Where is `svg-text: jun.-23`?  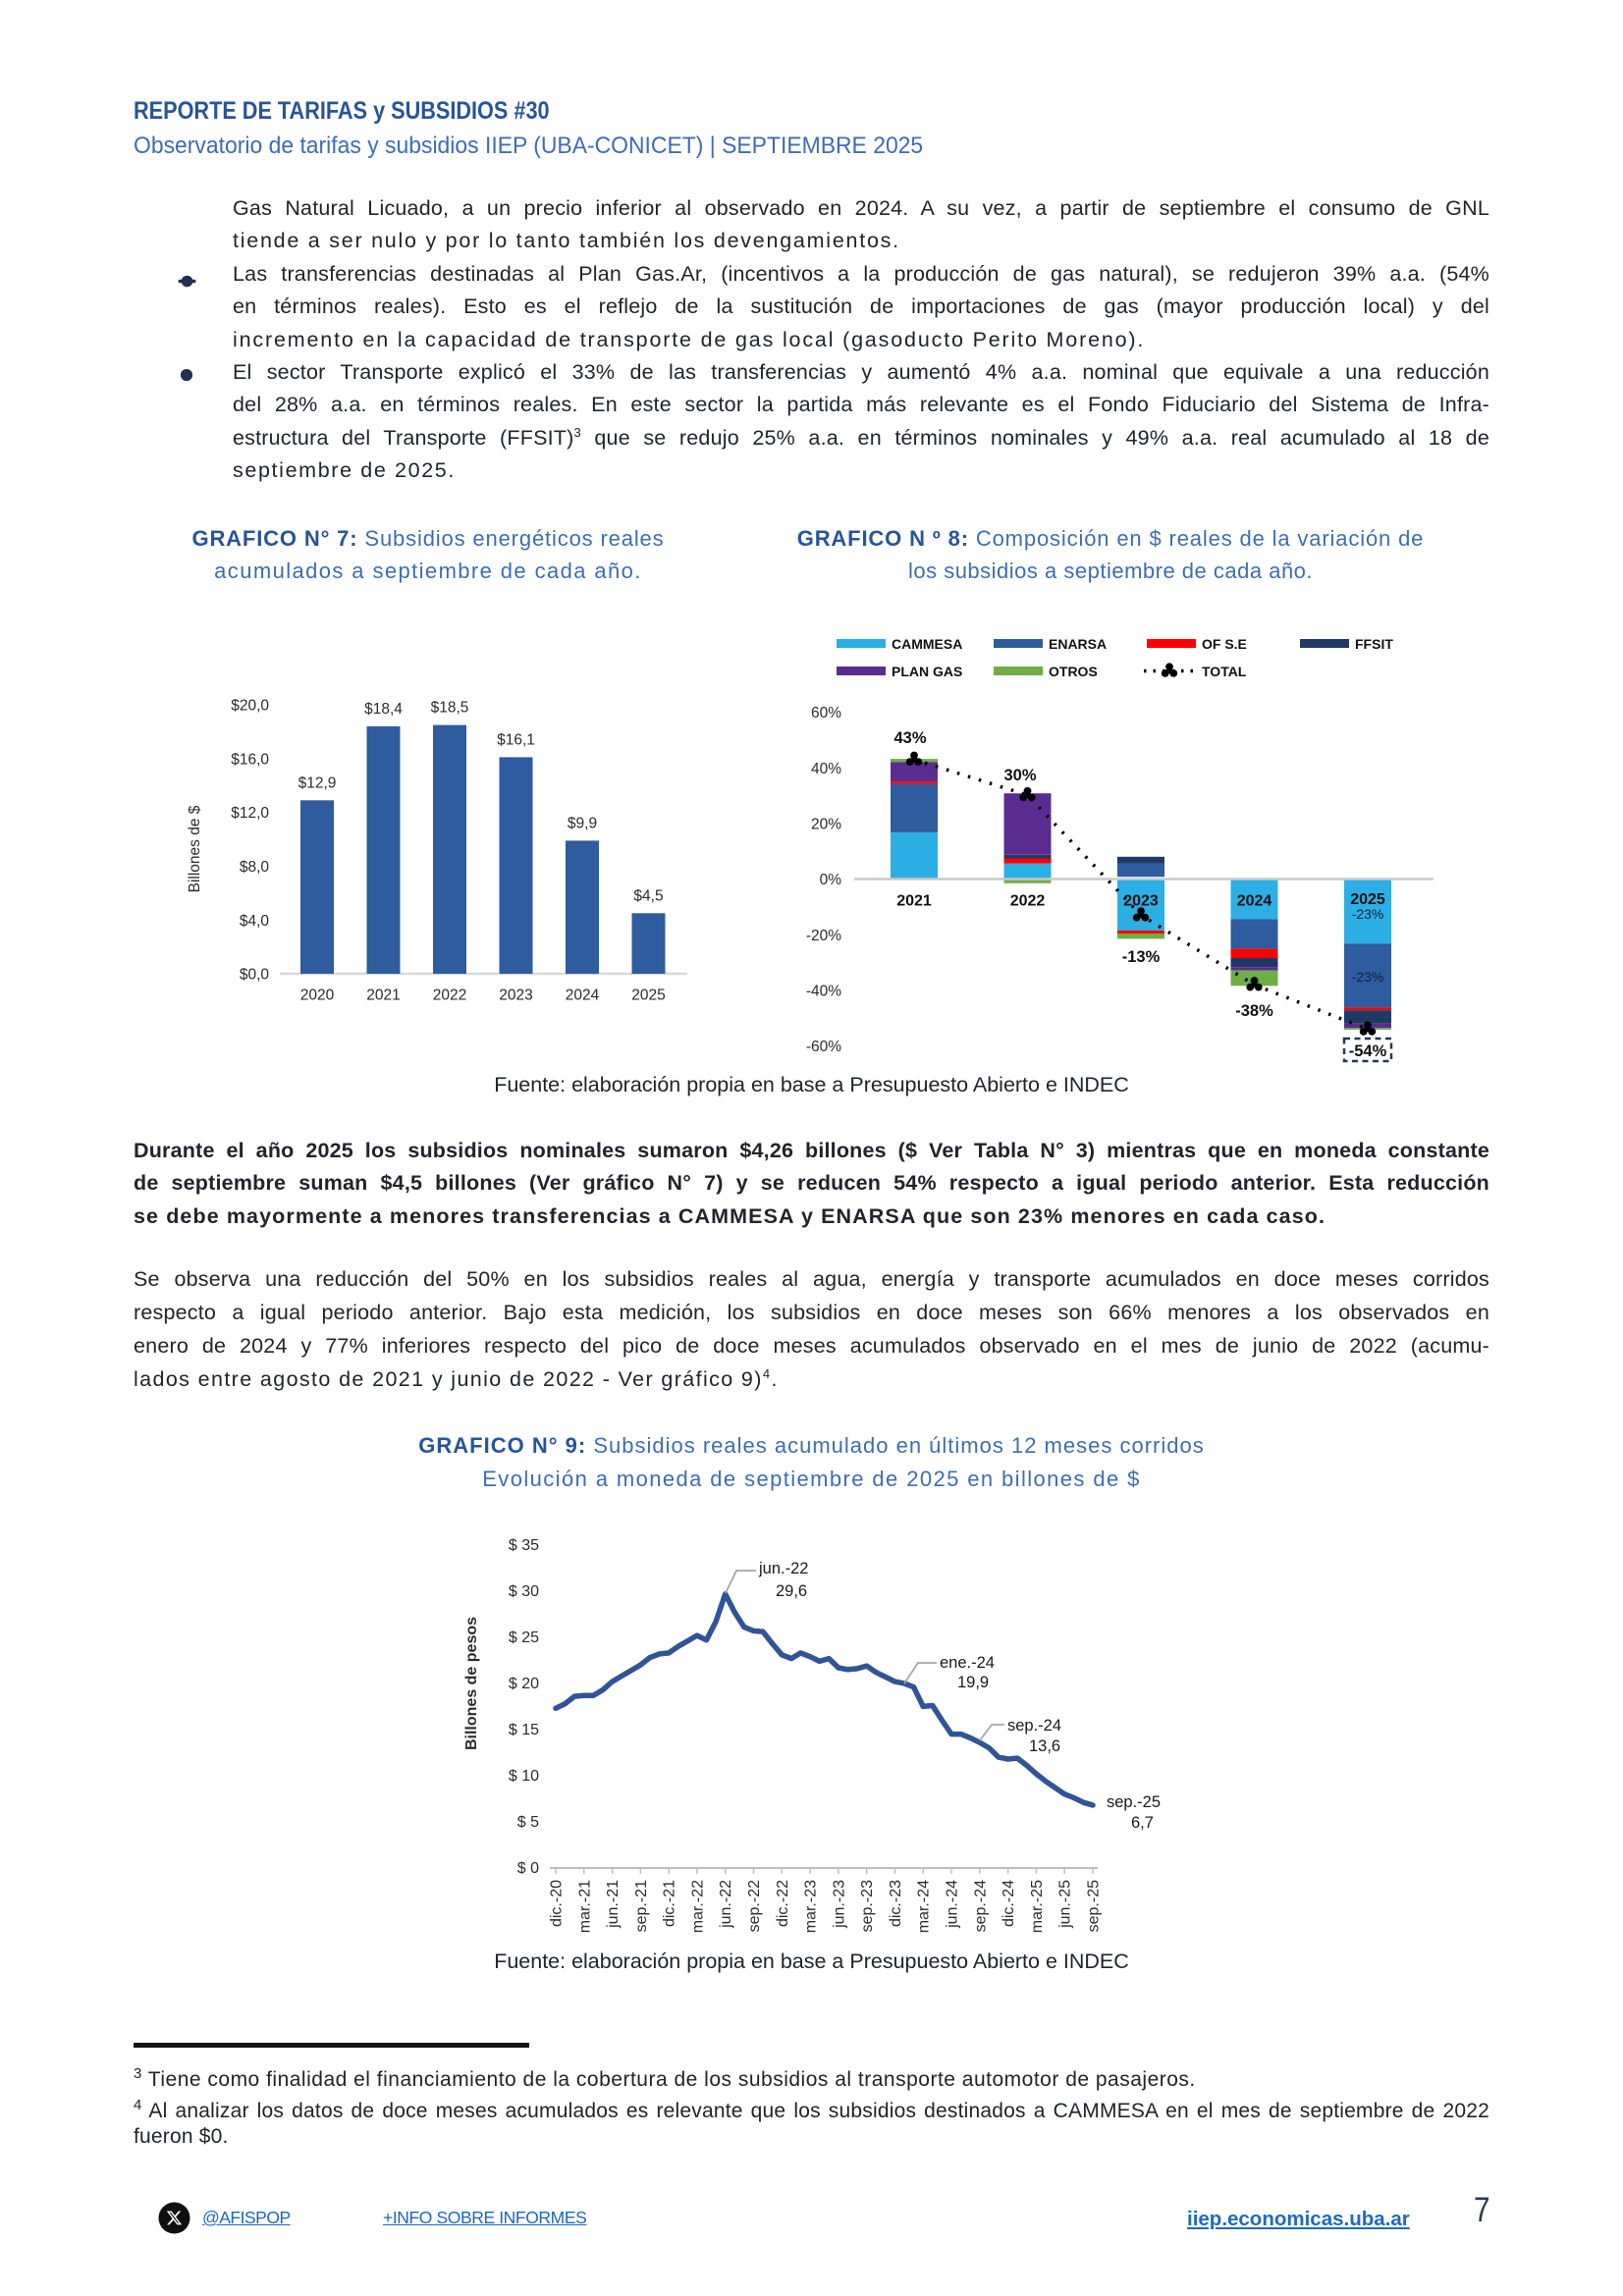
svg-text: jun.-23 is located at coordinates (839, 1904).